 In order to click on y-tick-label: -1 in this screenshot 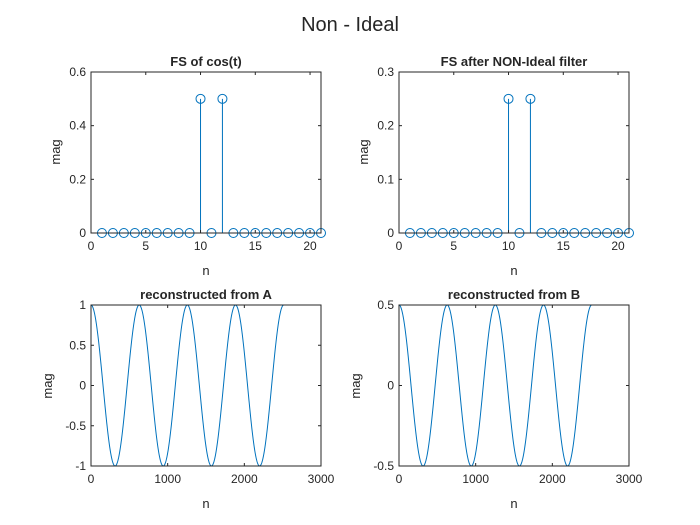, I will do `click(80, 466)`.